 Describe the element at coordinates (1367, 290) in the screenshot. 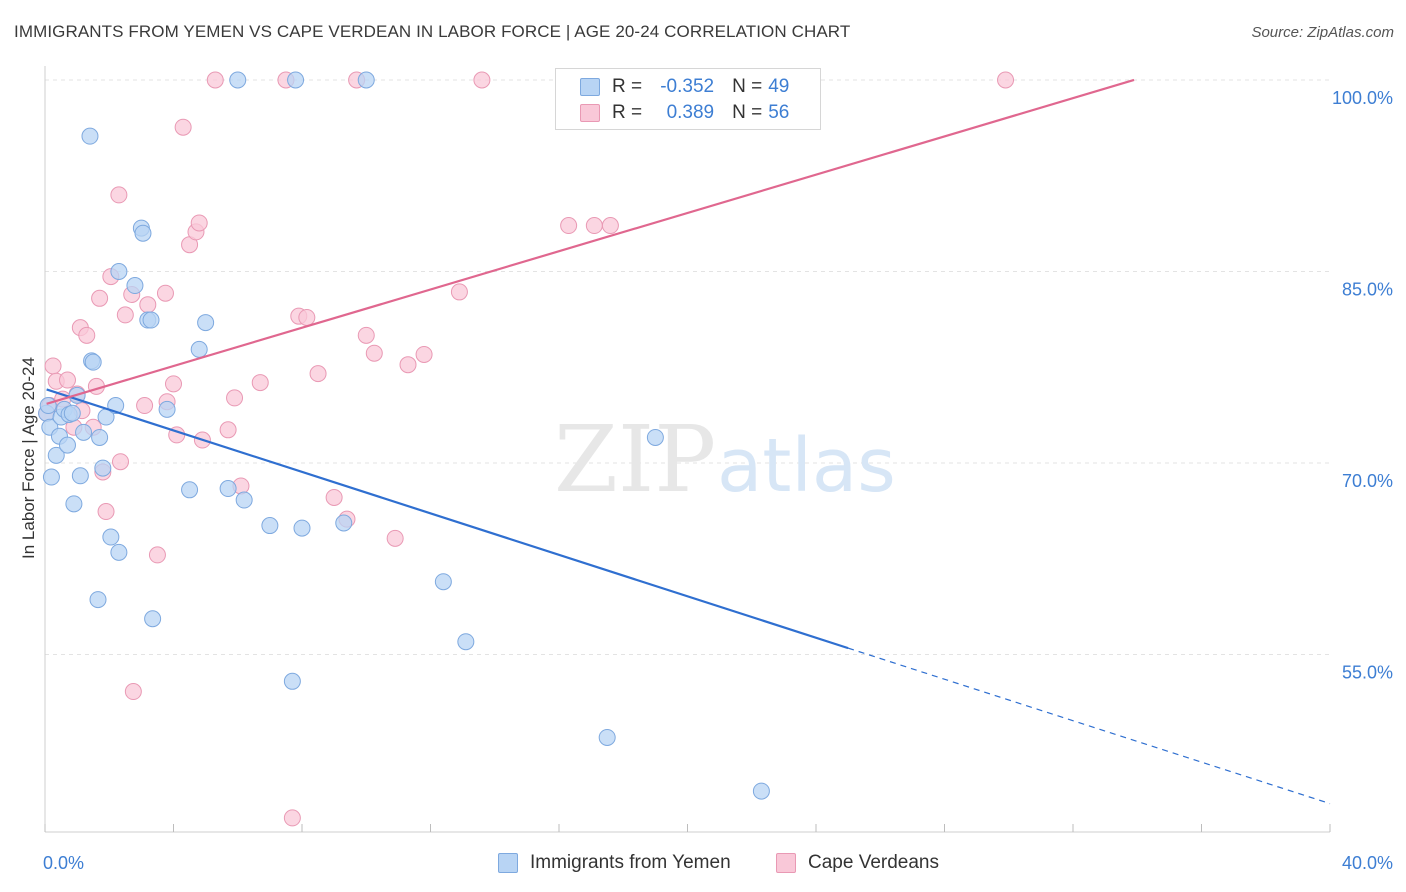

I see `y-tick-label: 85.0%` at that location.